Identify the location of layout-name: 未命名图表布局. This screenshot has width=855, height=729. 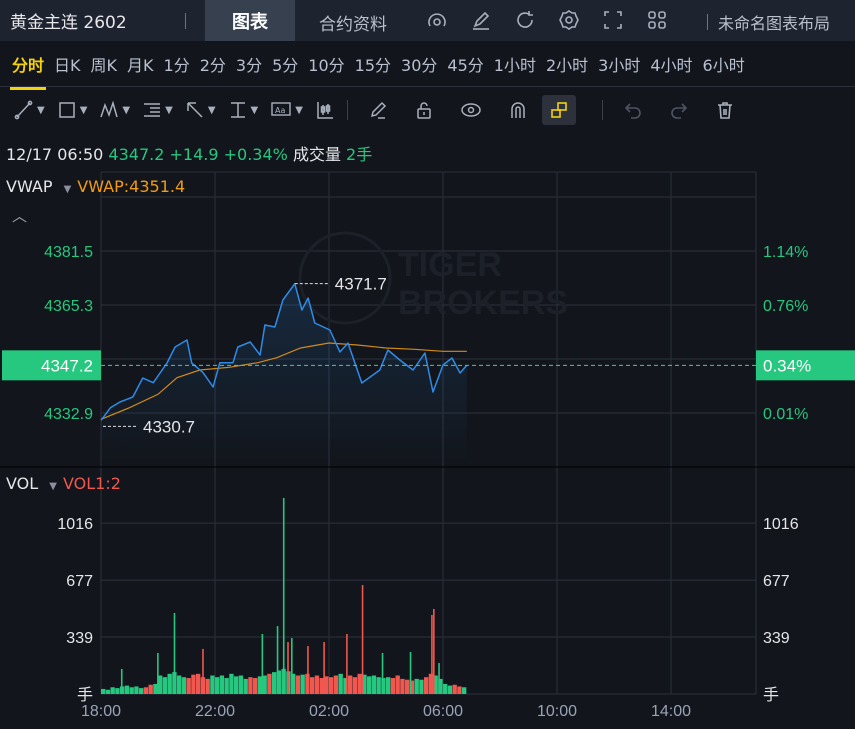
(774, 23).